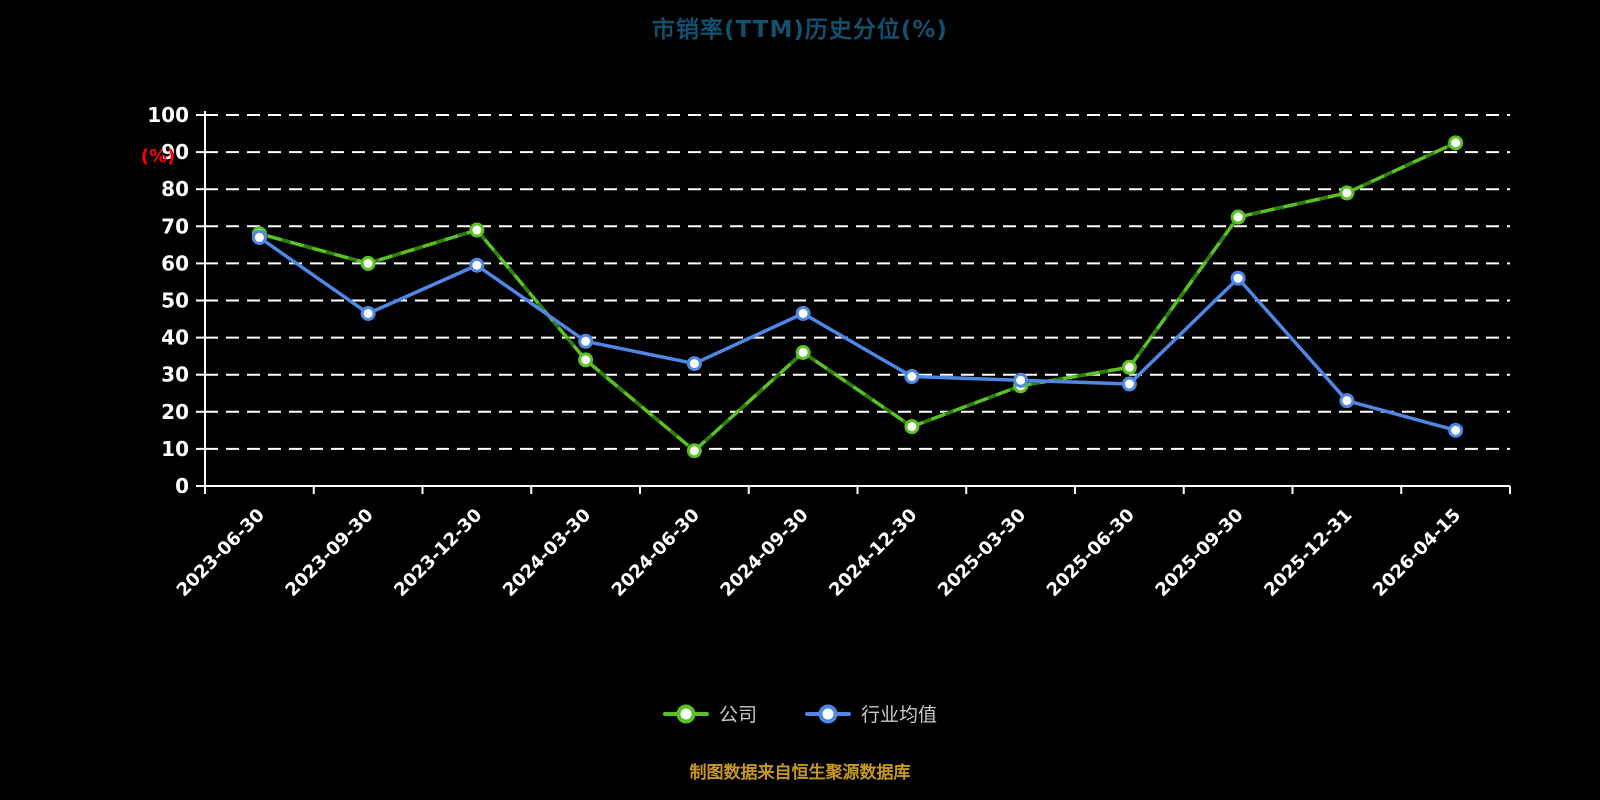 This screenshot has width=1600, height=800. Describe the element at coordinates (175, 449) in the screenshot. I see `y-axis-tick-label: 10` at that location.